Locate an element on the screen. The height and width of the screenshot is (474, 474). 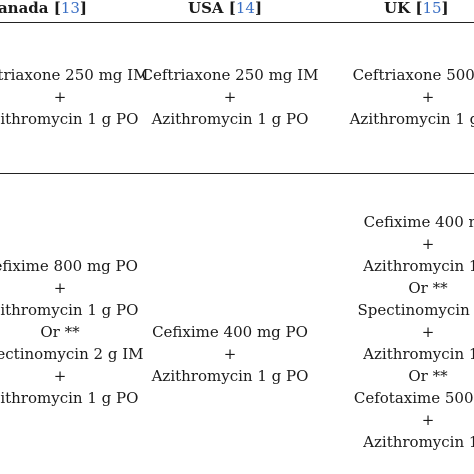
row2-usa-cell: Cefixime 400 mg PO + Azithromycin 1 g PO is located at coordinates (230, 354).